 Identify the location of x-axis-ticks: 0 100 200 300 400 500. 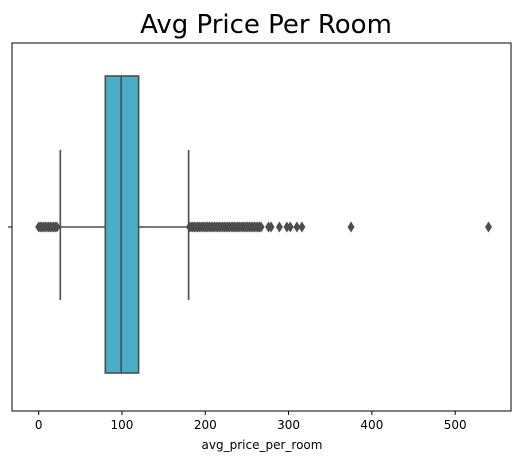
(251, 421).